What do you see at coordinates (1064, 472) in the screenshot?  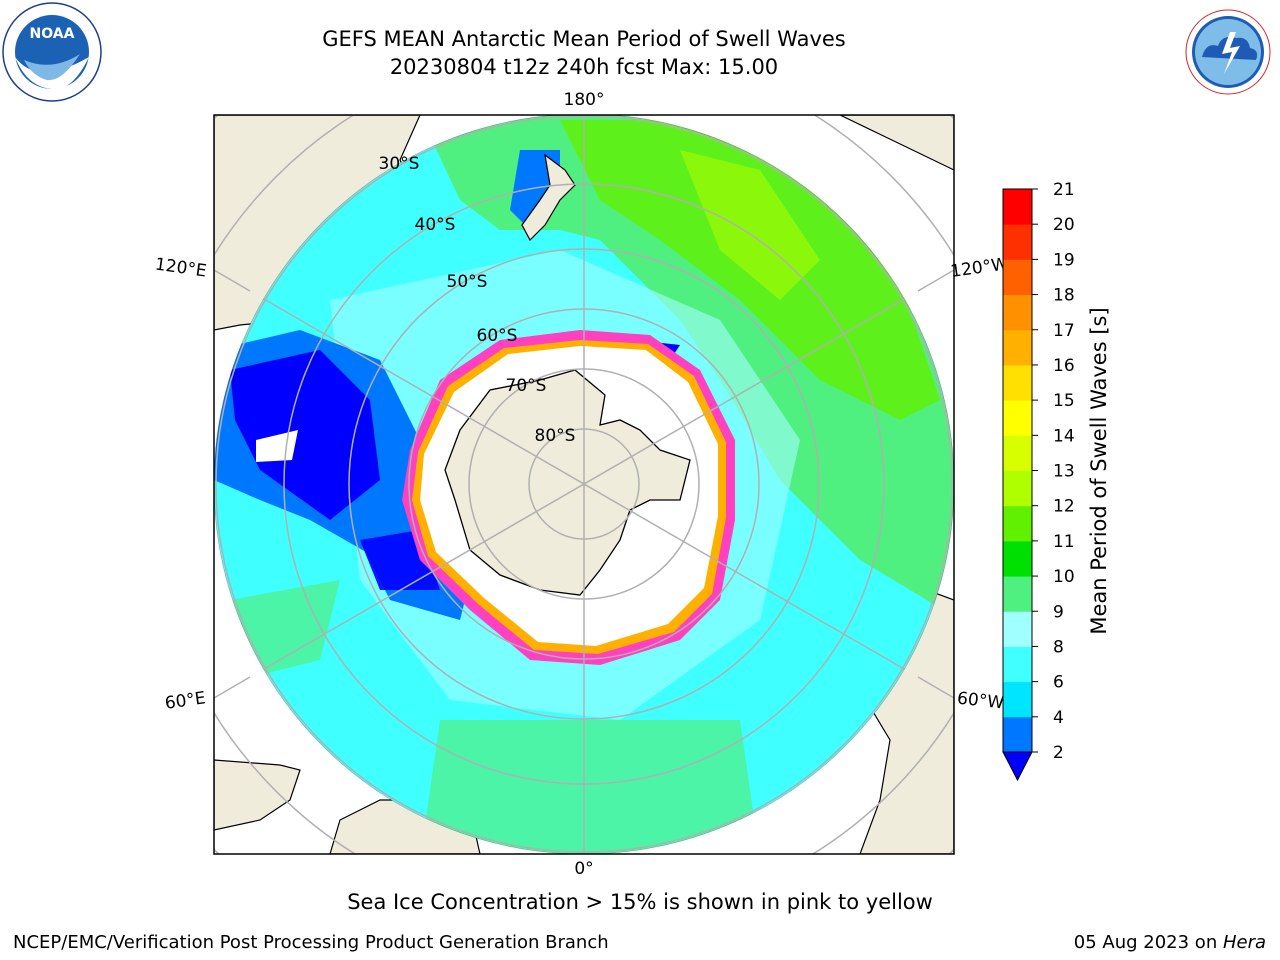 I see `colorbar-tick-label: 13` at bounding box center [1064, 472].